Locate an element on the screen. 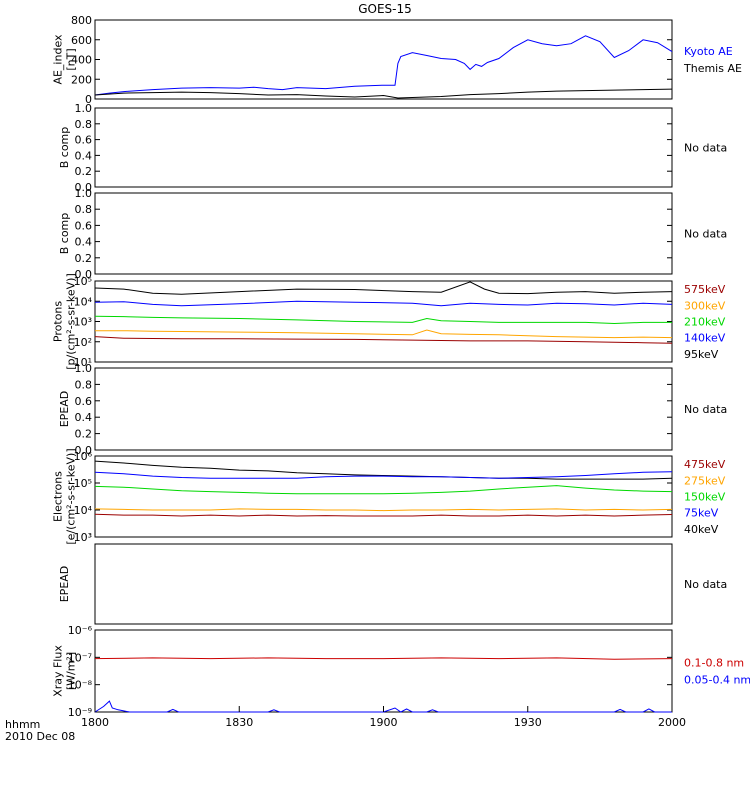  y-axis-label: [p/(cm²-s-sr-keV)] is located at coordinates (71, 321).